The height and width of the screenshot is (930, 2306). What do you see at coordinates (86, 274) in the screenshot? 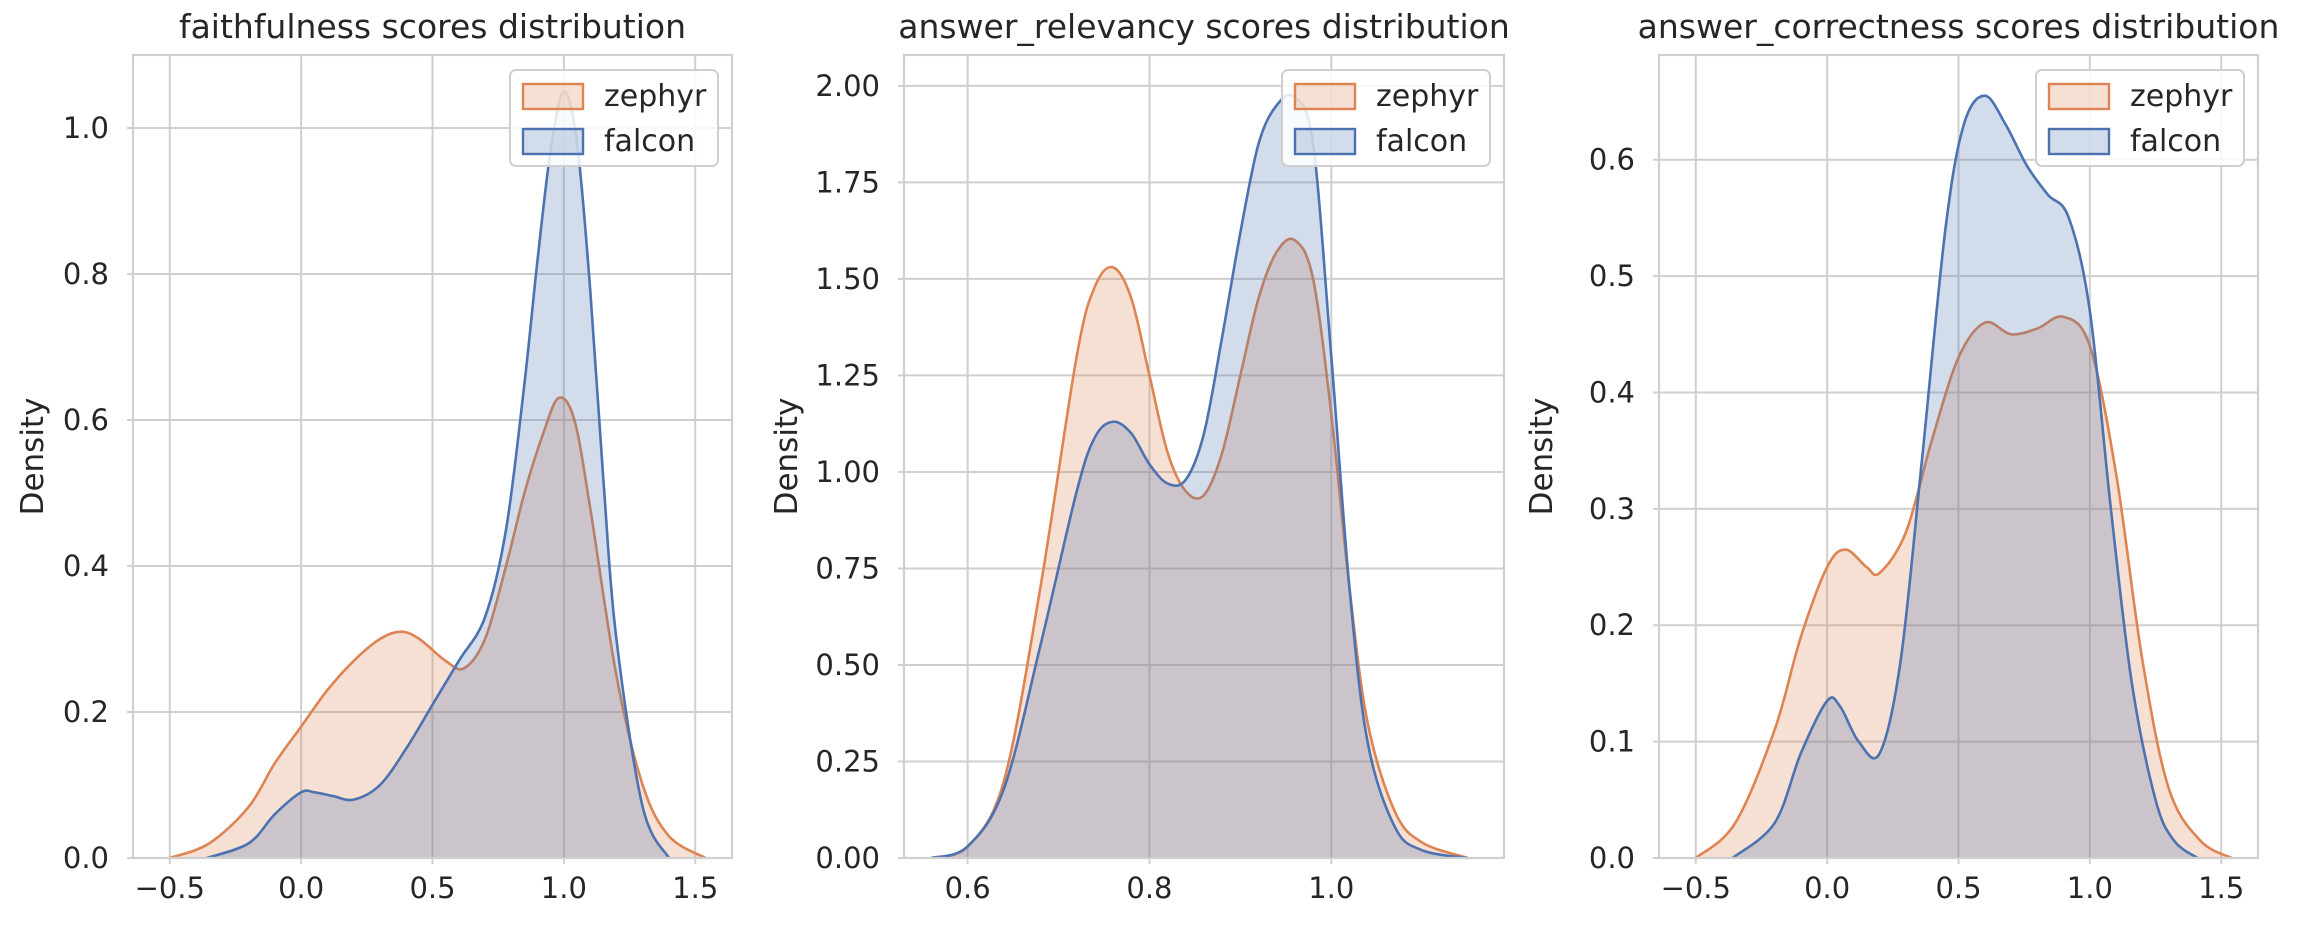
I see `y-tick-label: 0.8` at bounding box center [86, 274].